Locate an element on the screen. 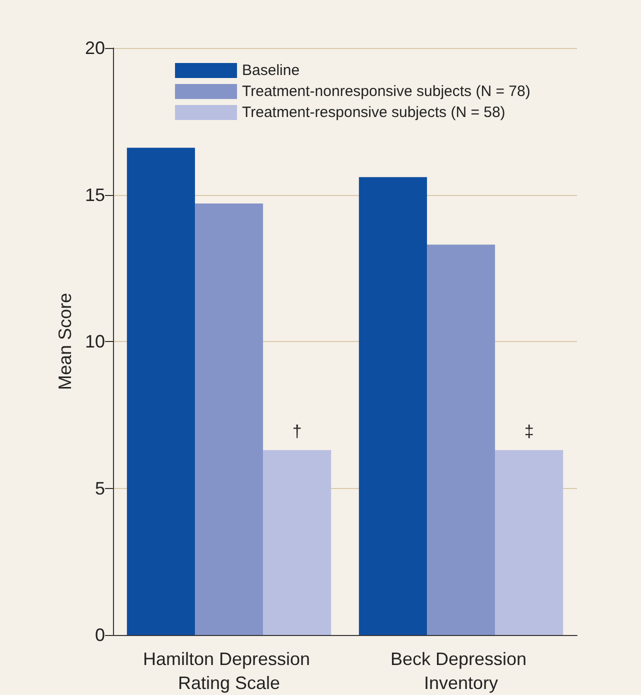  annotation: † is located at coordinates (297, 432).